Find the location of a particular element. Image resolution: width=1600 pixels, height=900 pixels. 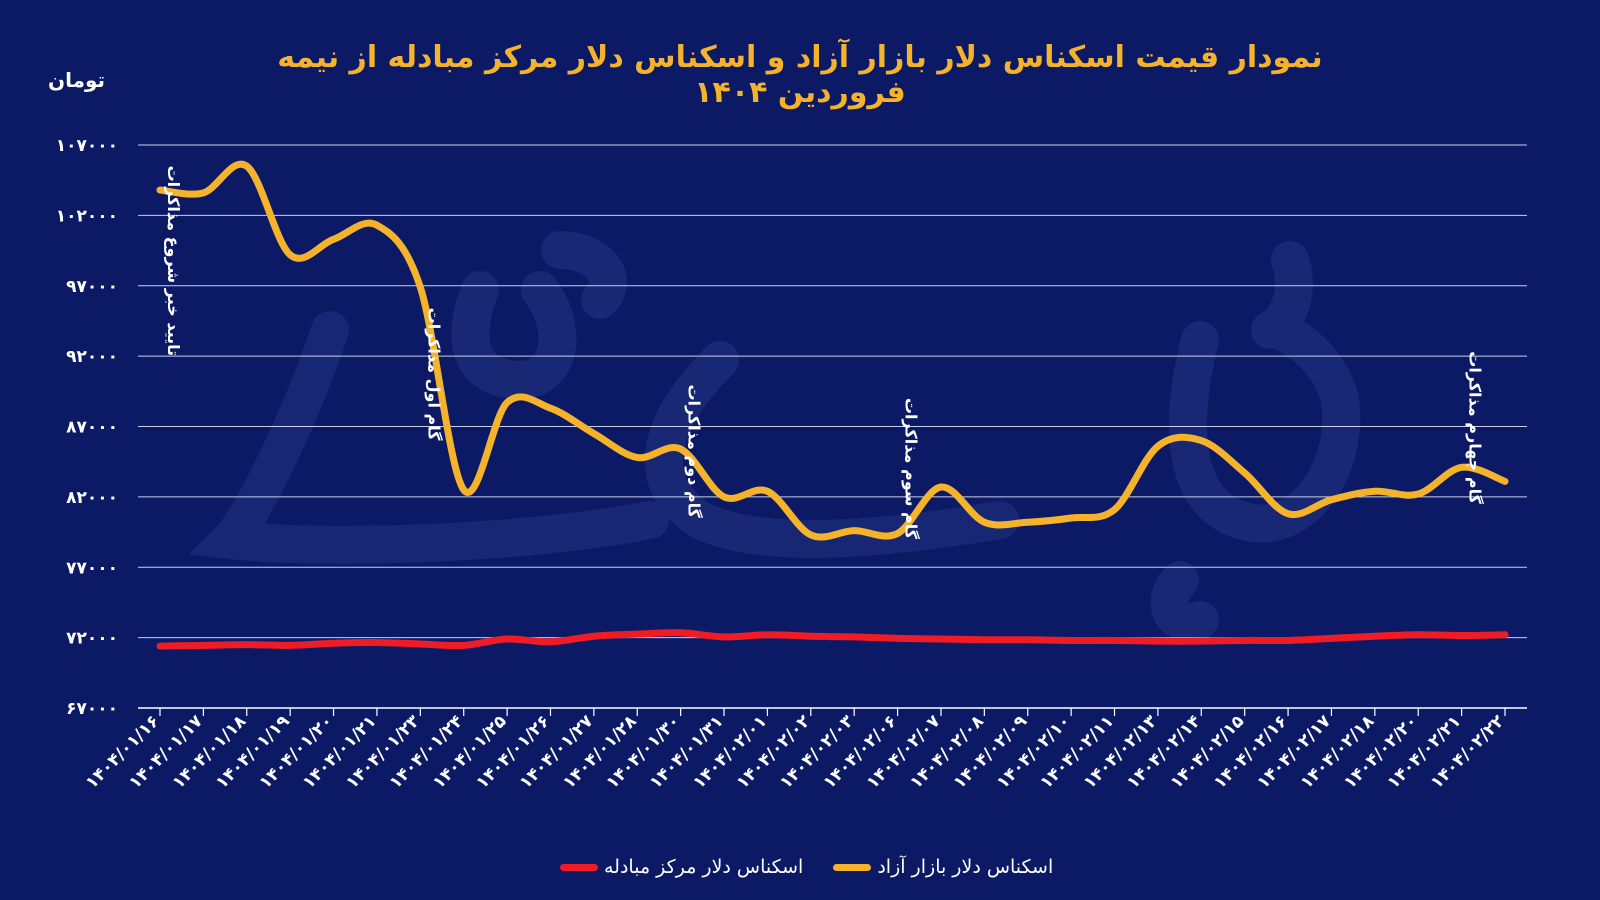

annotation-label: گام دوم مذاکرات is located at coordinates (694, 451).